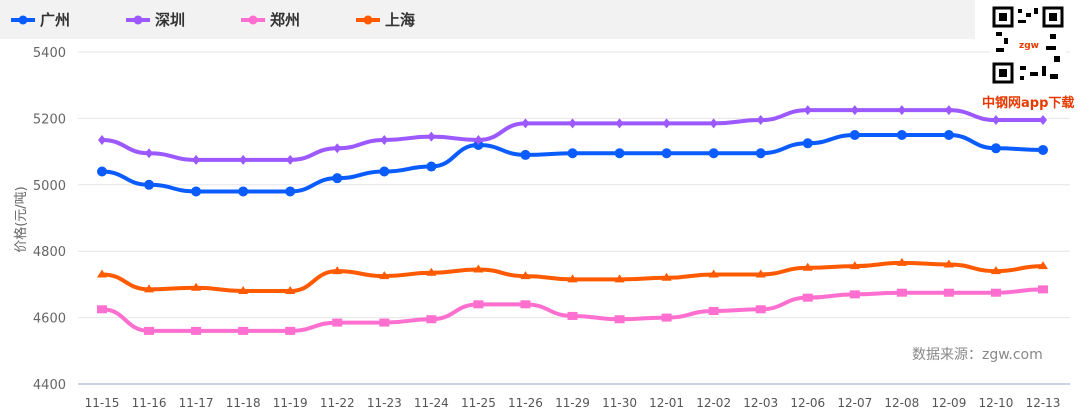  Describe the element at coordinates (525, 403) in the screenshot. I see `x-tick-label: 11-26` at that location.